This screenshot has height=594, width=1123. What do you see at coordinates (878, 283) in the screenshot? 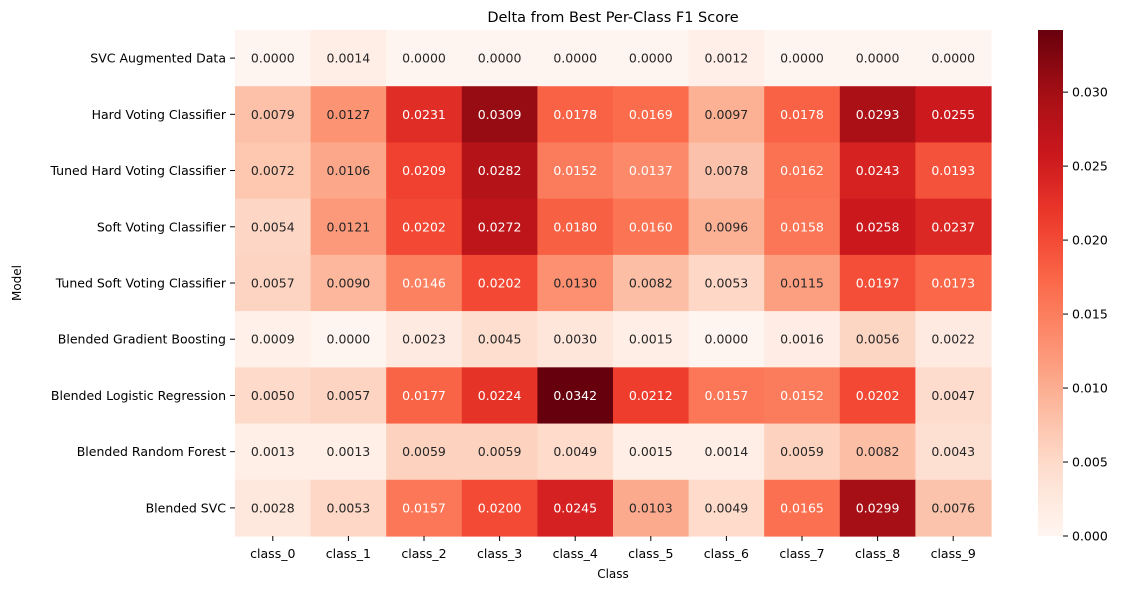
I see `cell-label: 0.0197` at bounding box center [878, 283].